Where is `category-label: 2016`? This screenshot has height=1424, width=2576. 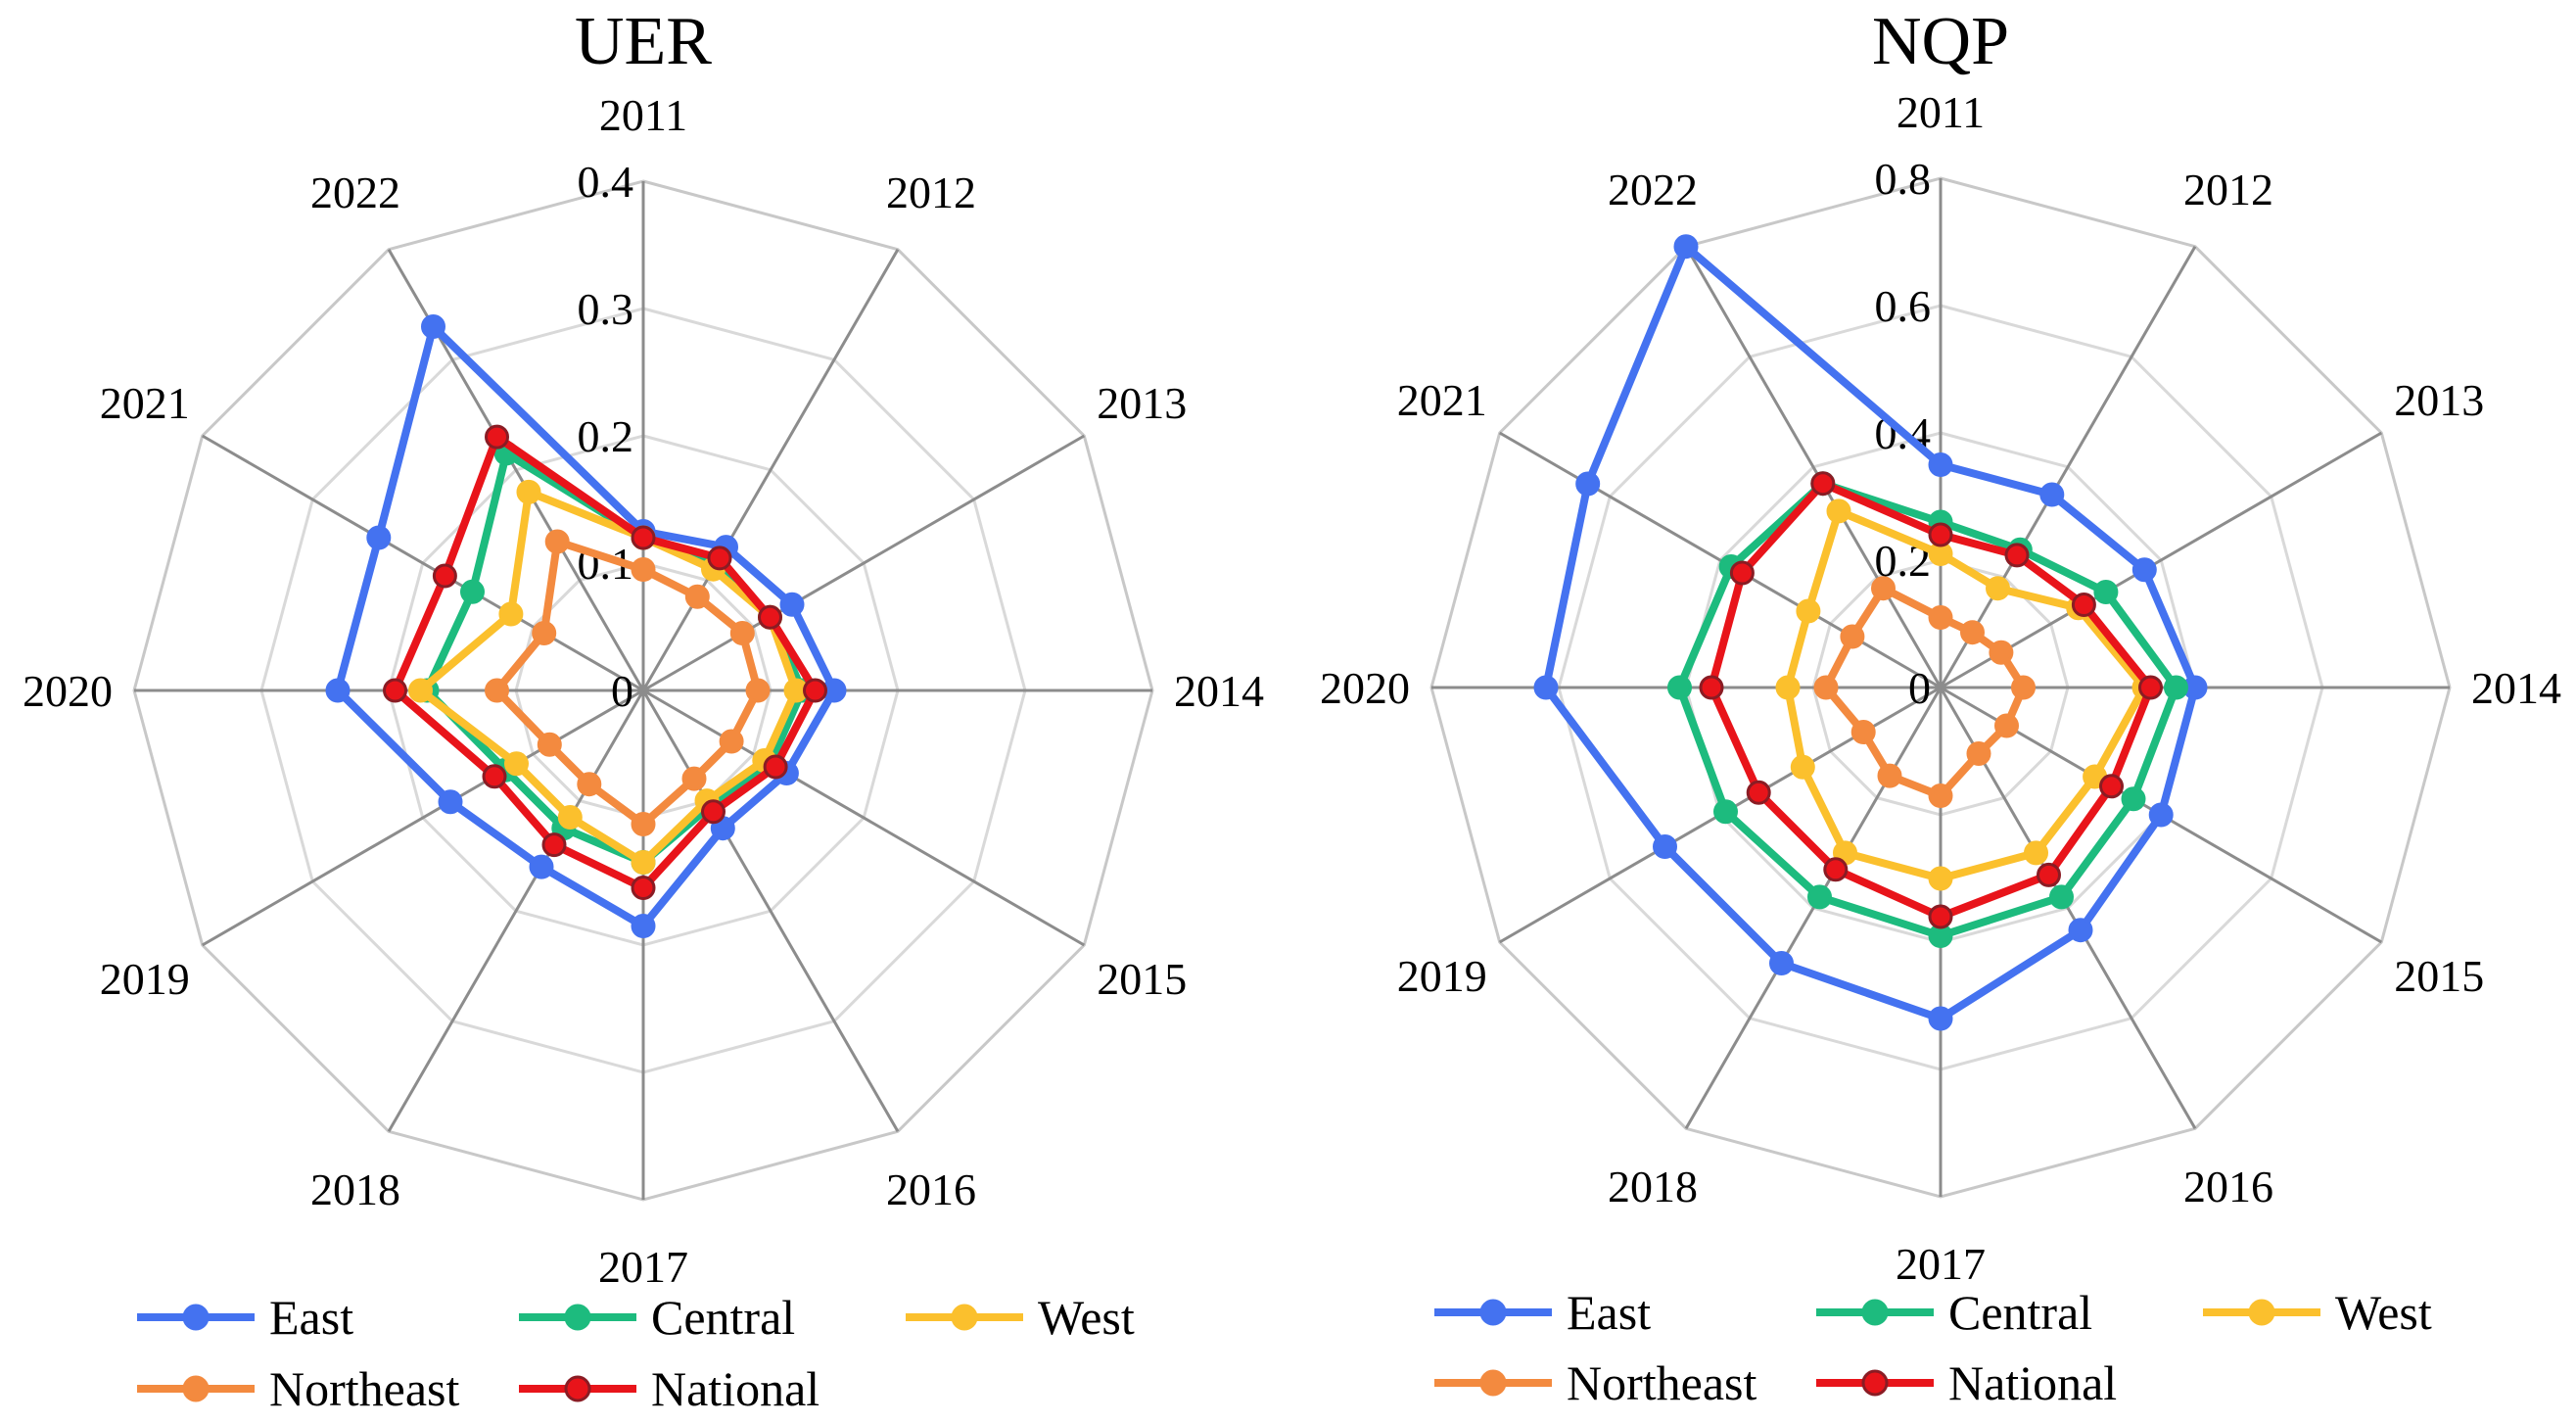
category-label: 2016 is located at coordinates (2228, 1186).